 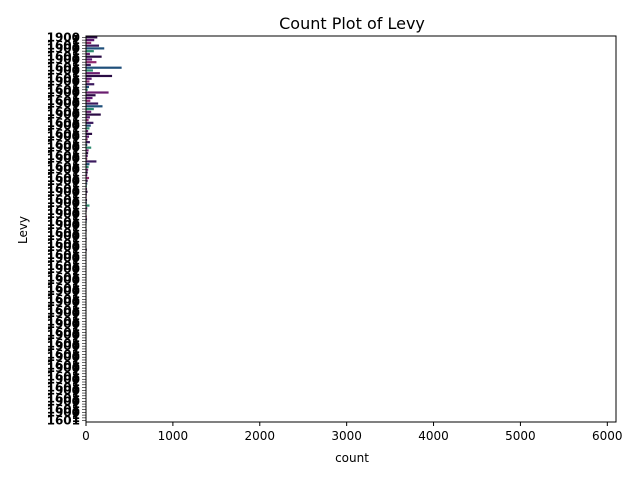 What do you see at coordinates (433, 436) in the screenshot?
I see `x-tick-label: 4000` at bounding box center [433, 436].